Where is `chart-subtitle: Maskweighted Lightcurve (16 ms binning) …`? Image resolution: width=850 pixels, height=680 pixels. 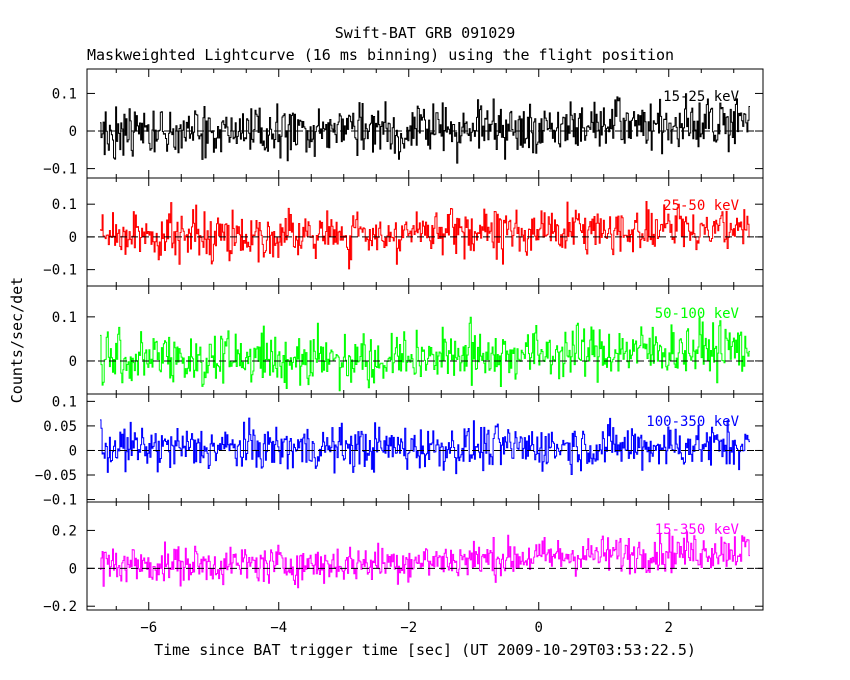
chart-subtitle: Maskweighted Lightcurve (16 ms binning) … is located at coordinates (380, 55).